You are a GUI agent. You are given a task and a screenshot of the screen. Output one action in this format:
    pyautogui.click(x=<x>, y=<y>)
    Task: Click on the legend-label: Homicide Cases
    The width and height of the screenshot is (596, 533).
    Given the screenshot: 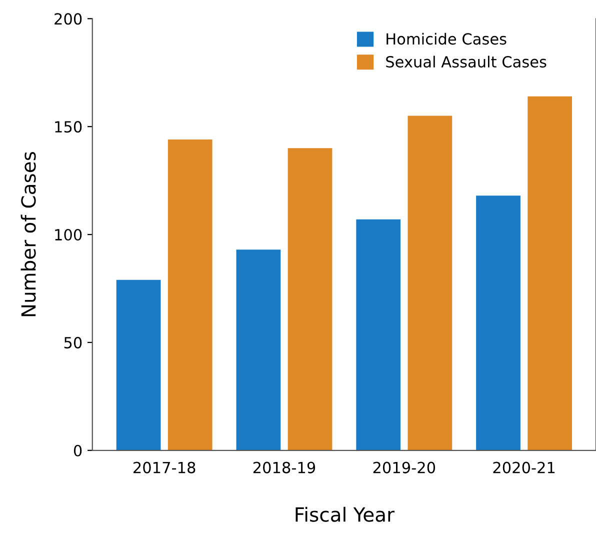 What is the action you would take?
    pyautogui.click(x=446, y=38)
    